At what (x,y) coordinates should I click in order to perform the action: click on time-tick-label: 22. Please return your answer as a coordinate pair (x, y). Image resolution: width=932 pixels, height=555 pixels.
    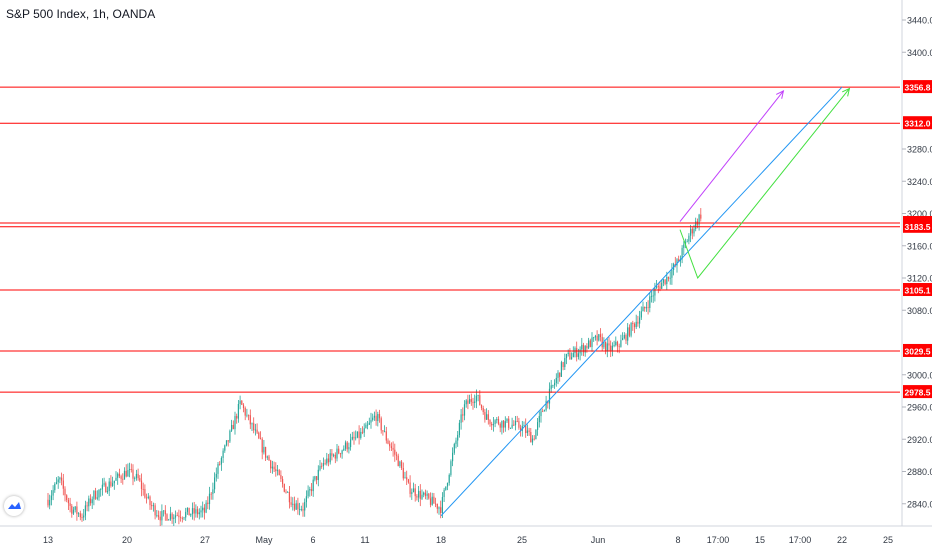
    Looking at the image, I should click on (842, 540).